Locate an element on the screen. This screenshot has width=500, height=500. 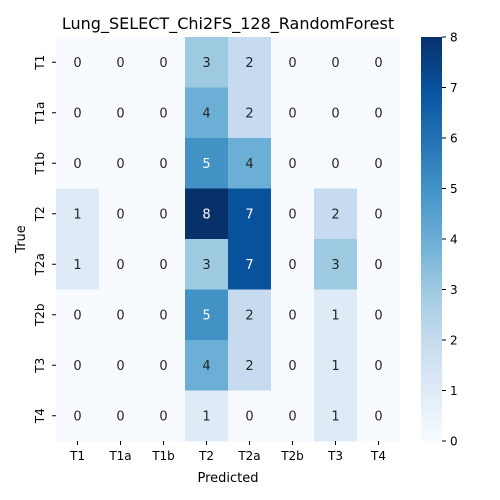
y-tick-label: T1a is located at coordinates (40, 113).